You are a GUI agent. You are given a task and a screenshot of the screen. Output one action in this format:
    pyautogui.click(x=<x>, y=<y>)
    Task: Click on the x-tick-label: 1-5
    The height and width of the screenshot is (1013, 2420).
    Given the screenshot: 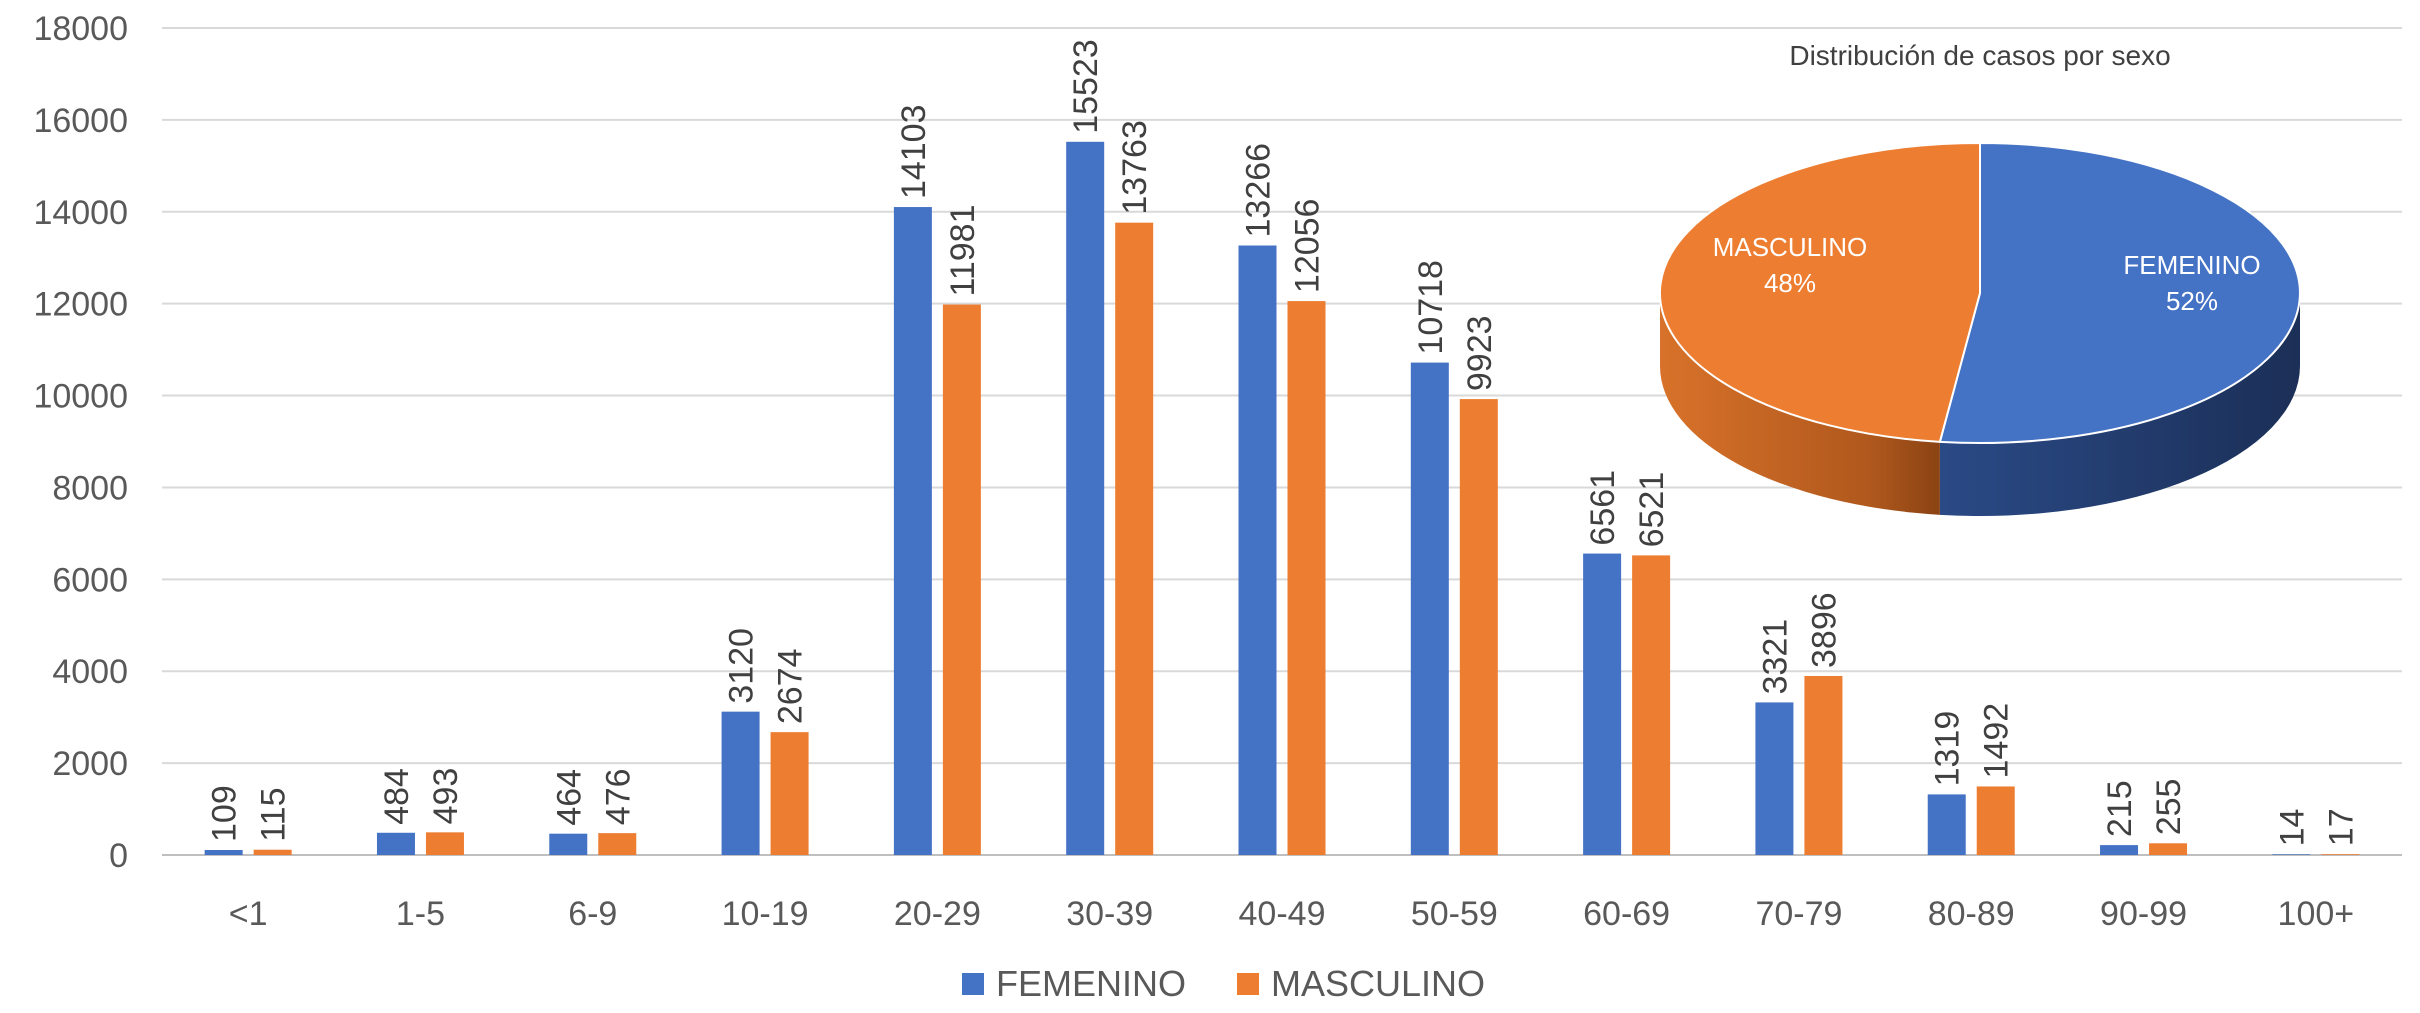 What is the action you would take?
    pyautogui.click(x=420, y=914)
    